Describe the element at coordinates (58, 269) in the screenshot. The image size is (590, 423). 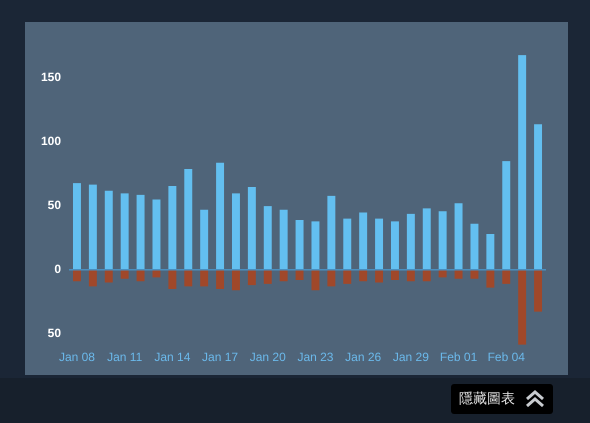
I see `y-tick-label: 0` at that location.